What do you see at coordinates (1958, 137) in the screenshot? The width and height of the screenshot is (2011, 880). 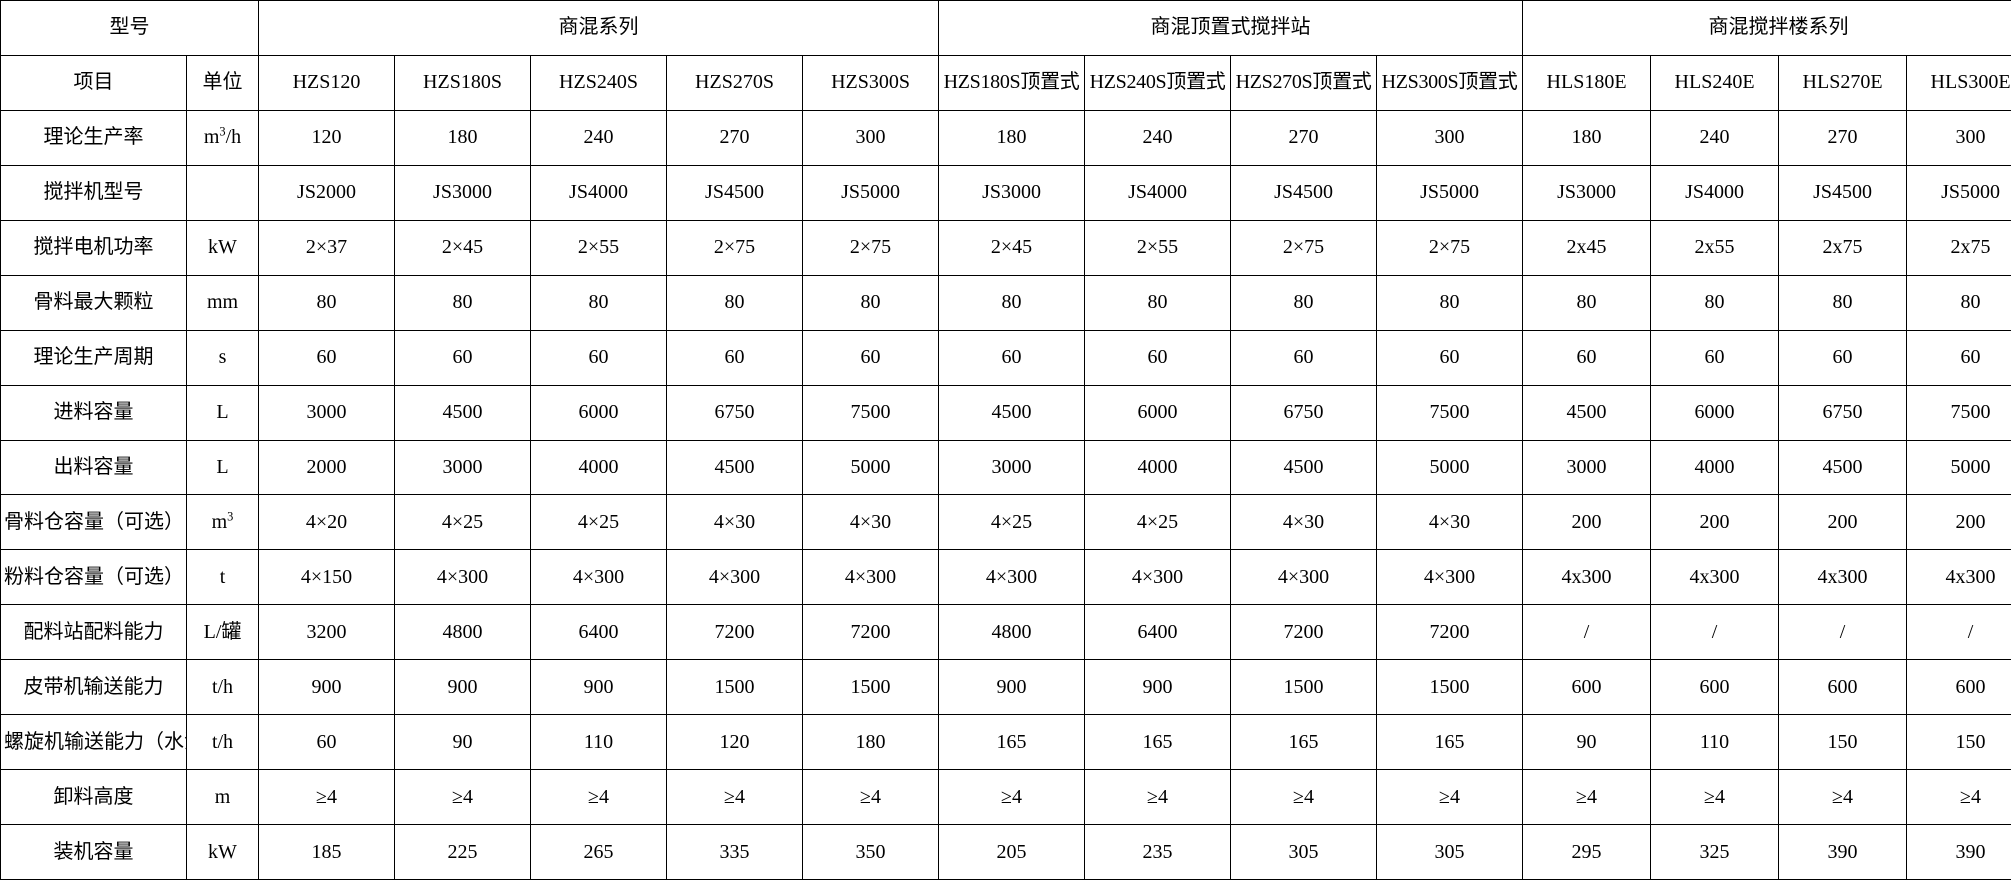 I see `cell-hls300e: 300` at bounding box center [1958, 137].